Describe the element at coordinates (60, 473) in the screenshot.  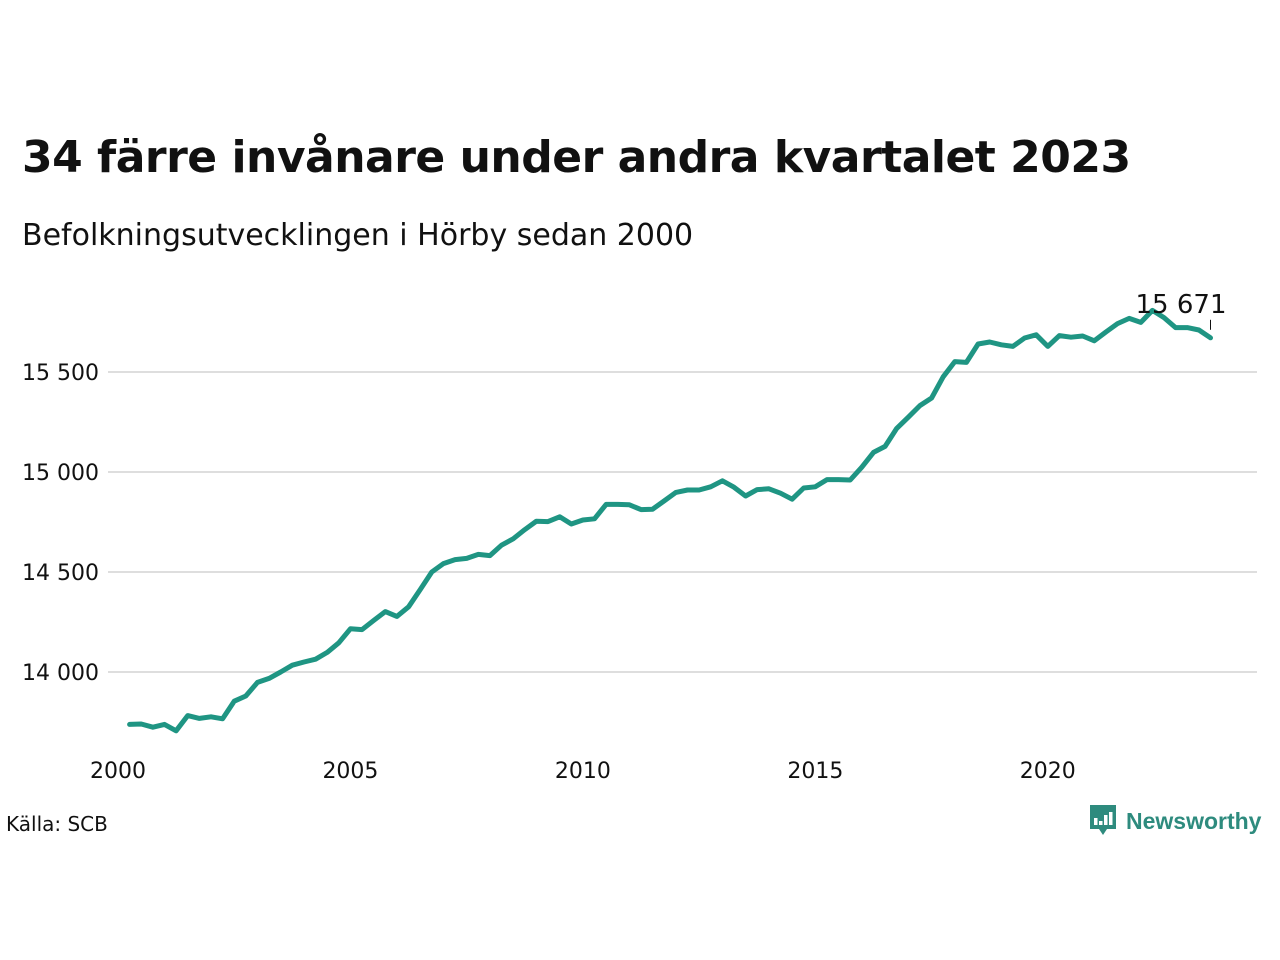
I see `y-tick-label: 15 000` at that location.